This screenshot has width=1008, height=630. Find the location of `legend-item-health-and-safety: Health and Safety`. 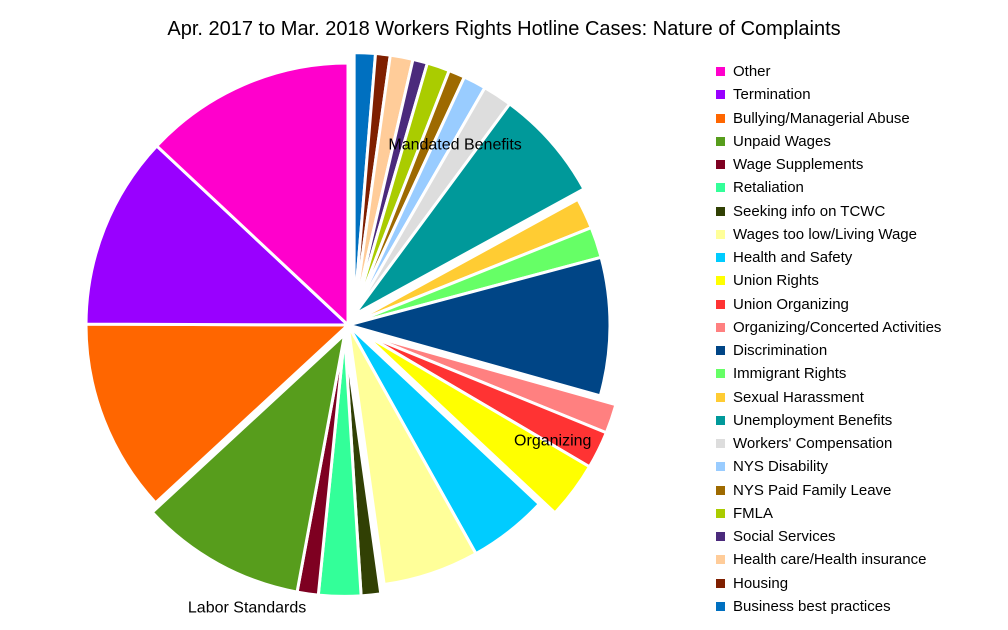

legend-item-health-and-safety: Health and Safety is located at coordinates (828, 257).